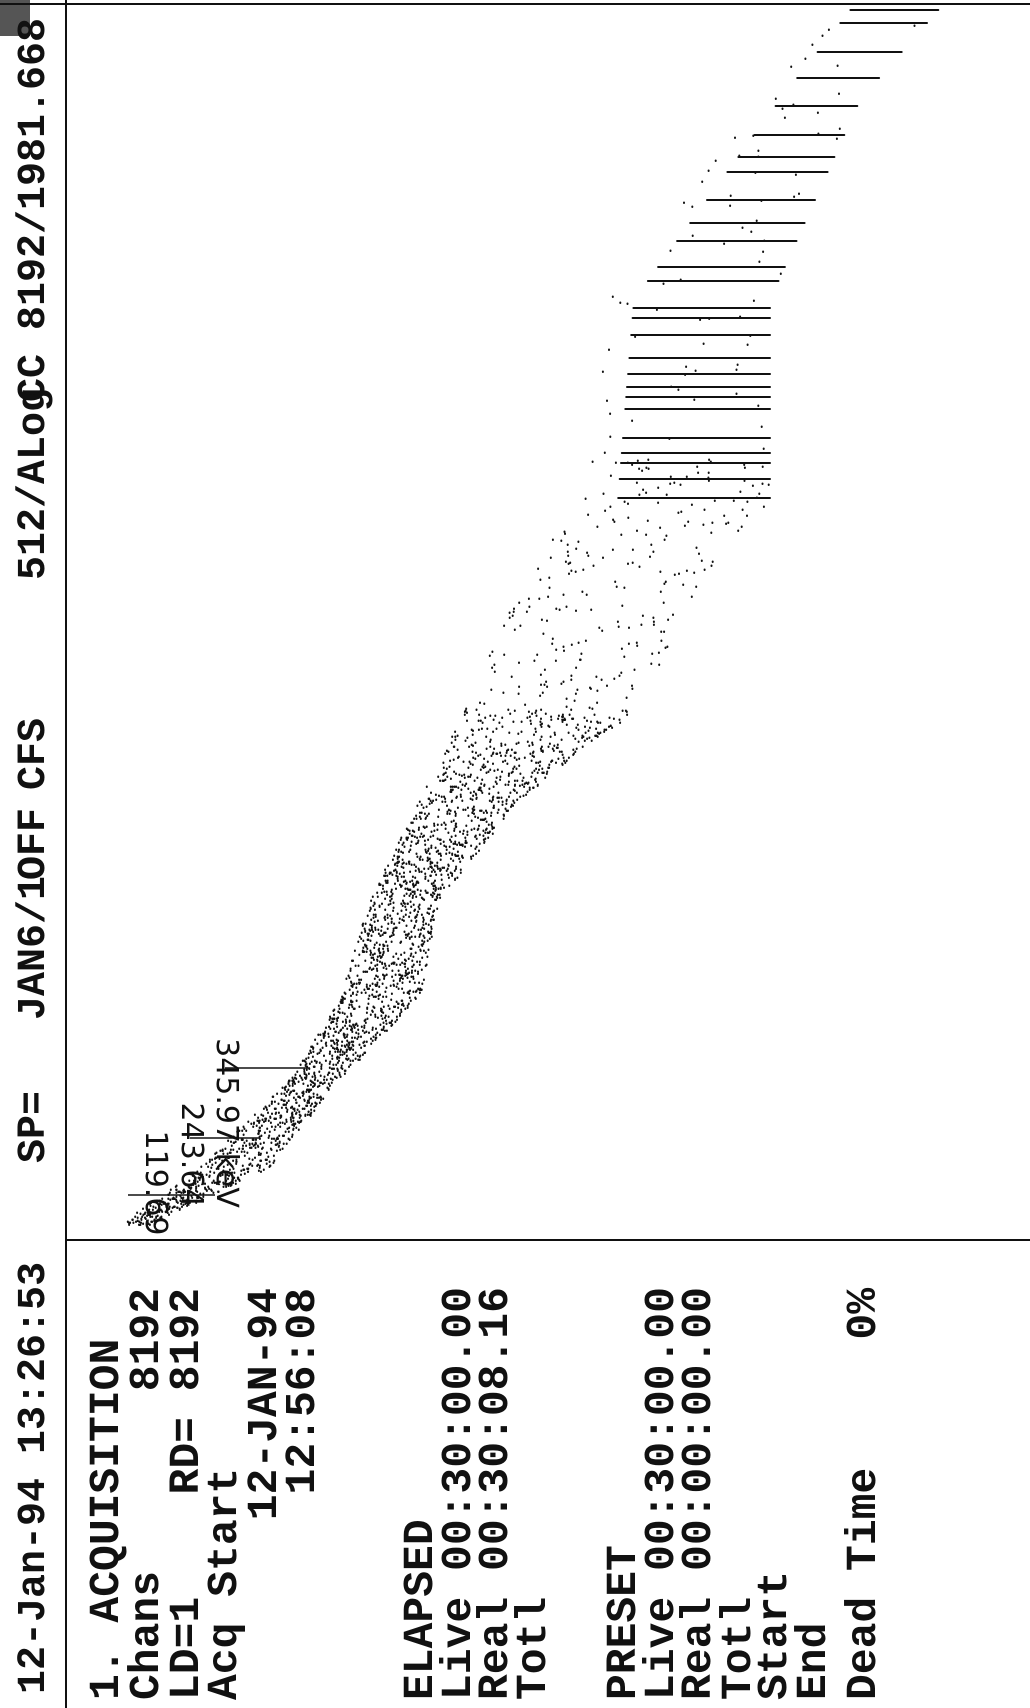 Image resolution: width=1030 pixels, height=1708 pixels. I want to click on corner-block, so click(15, 18).